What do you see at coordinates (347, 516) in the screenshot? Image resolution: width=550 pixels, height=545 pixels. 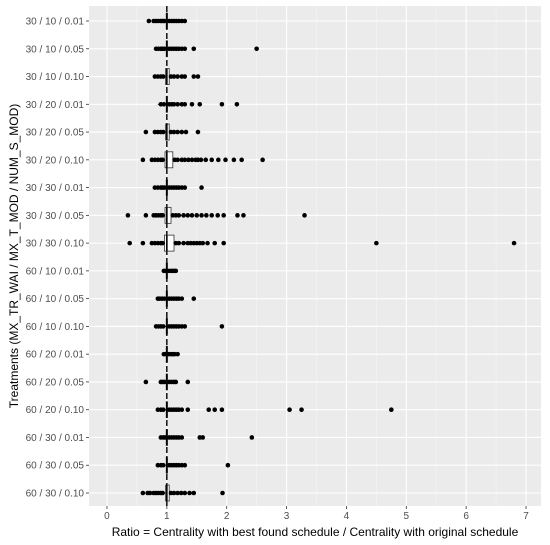 I see `x-tick-label: 4` at bounding box center [347, 516].